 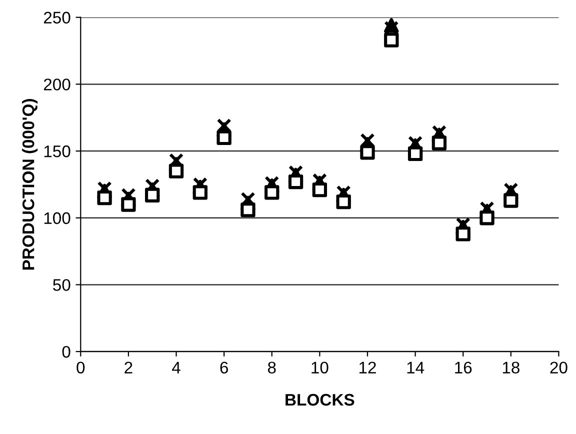 I want to click on y-tick-label: 250, so click(x=57, y=18).